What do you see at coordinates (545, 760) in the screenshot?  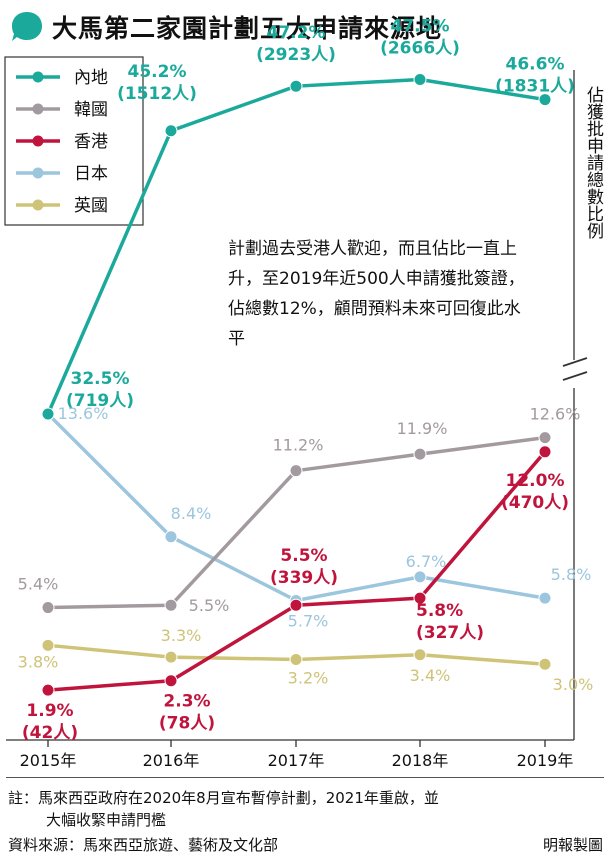 I see `x-tick-label-5: 2019年` at bounding box center [545, 760].